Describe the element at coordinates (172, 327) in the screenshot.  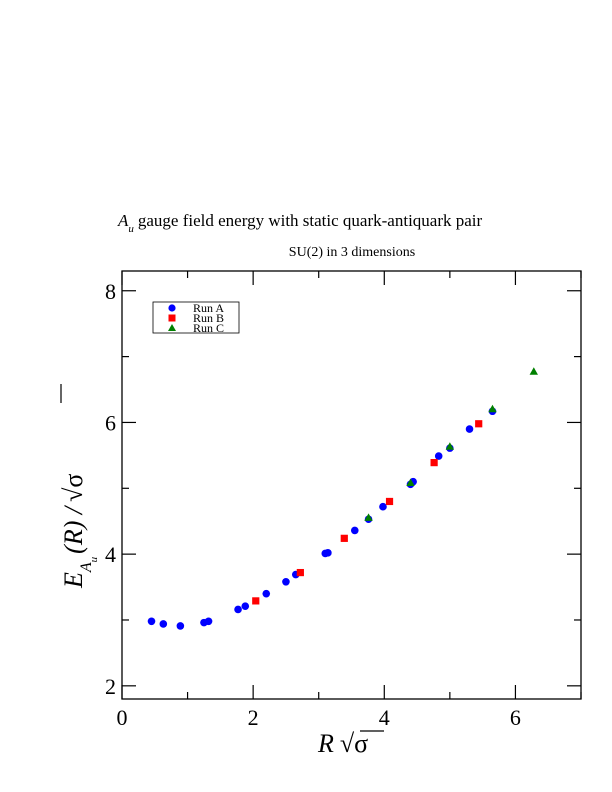
I see `legend-marker-run-c` at that location.